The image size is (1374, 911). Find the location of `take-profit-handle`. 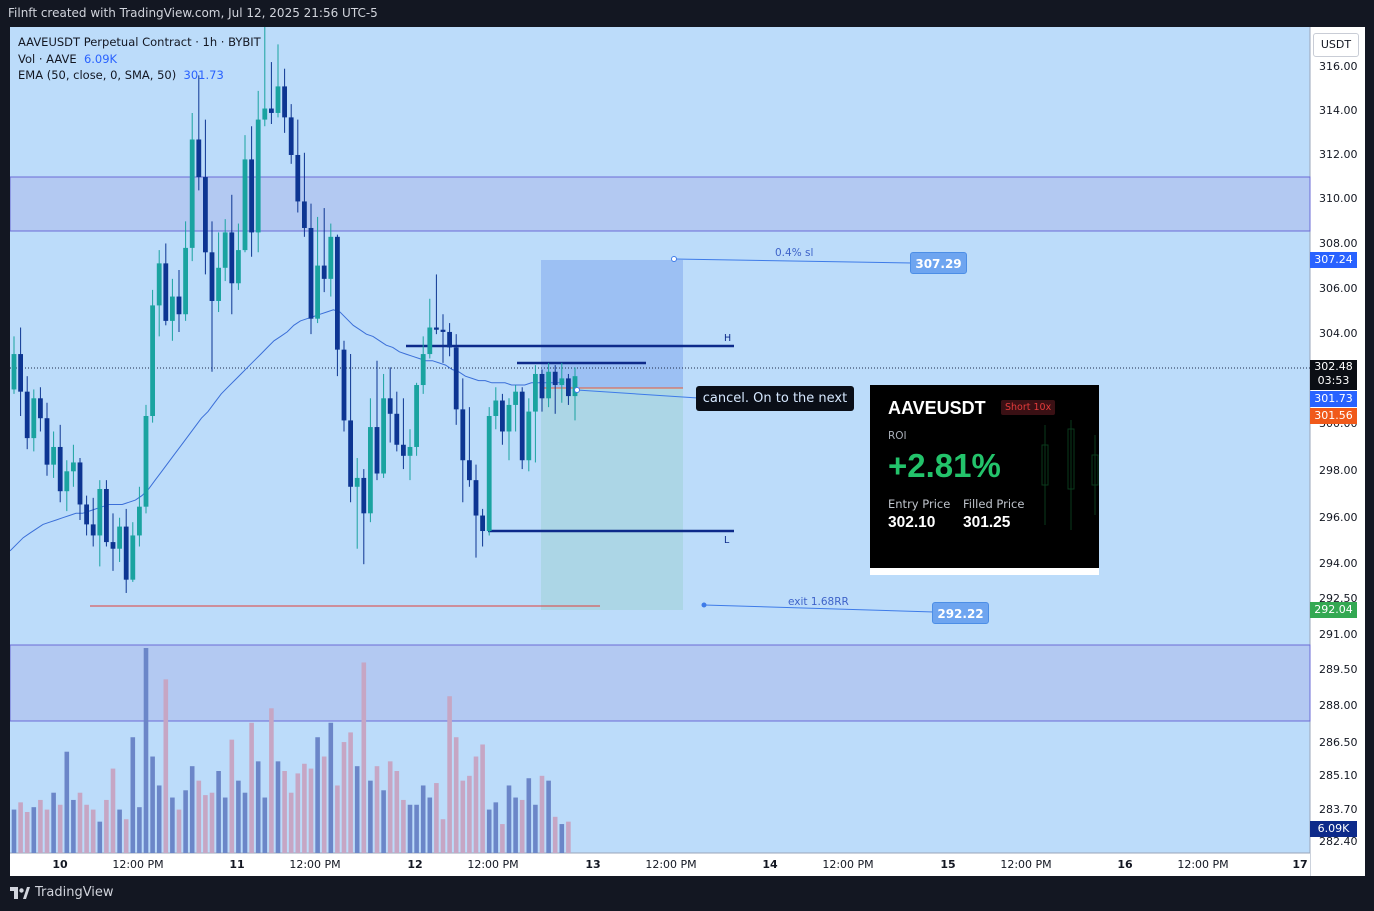

take-profit-handle is located at coordinates (704, 605).